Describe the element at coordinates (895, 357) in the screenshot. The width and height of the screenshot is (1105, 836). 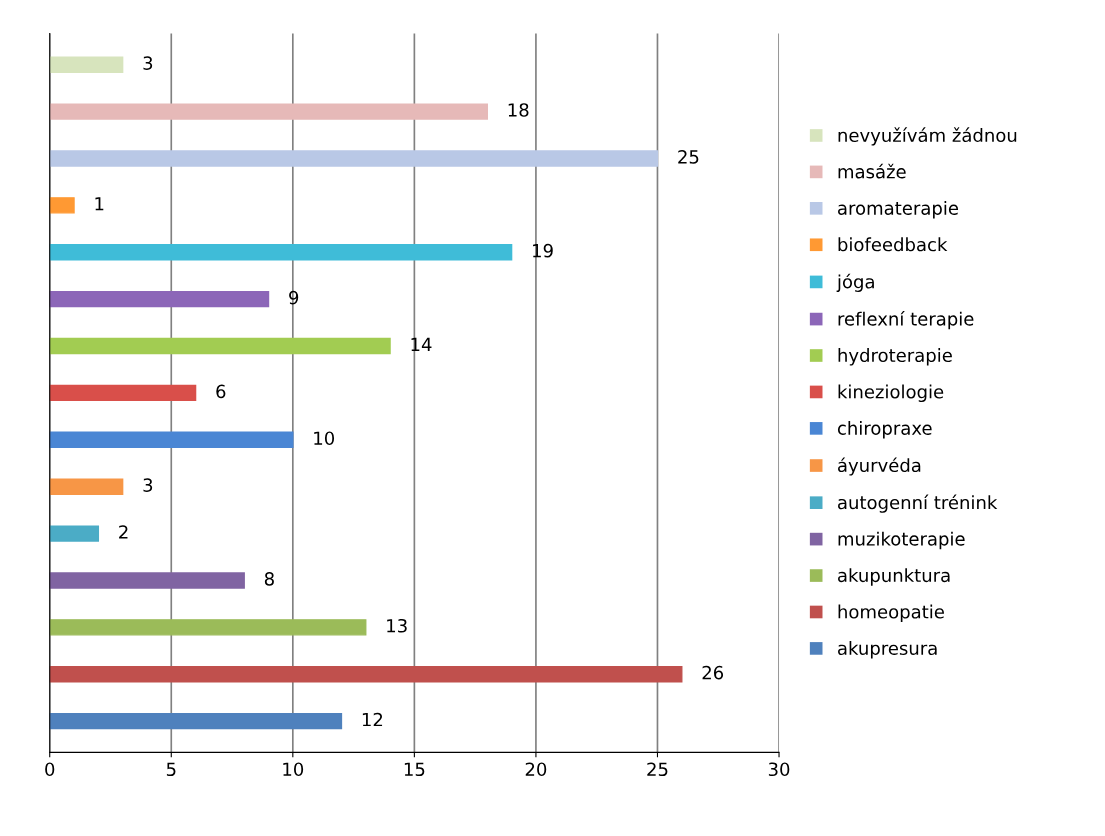
I see `legend-label: hydroterapie` at that location.